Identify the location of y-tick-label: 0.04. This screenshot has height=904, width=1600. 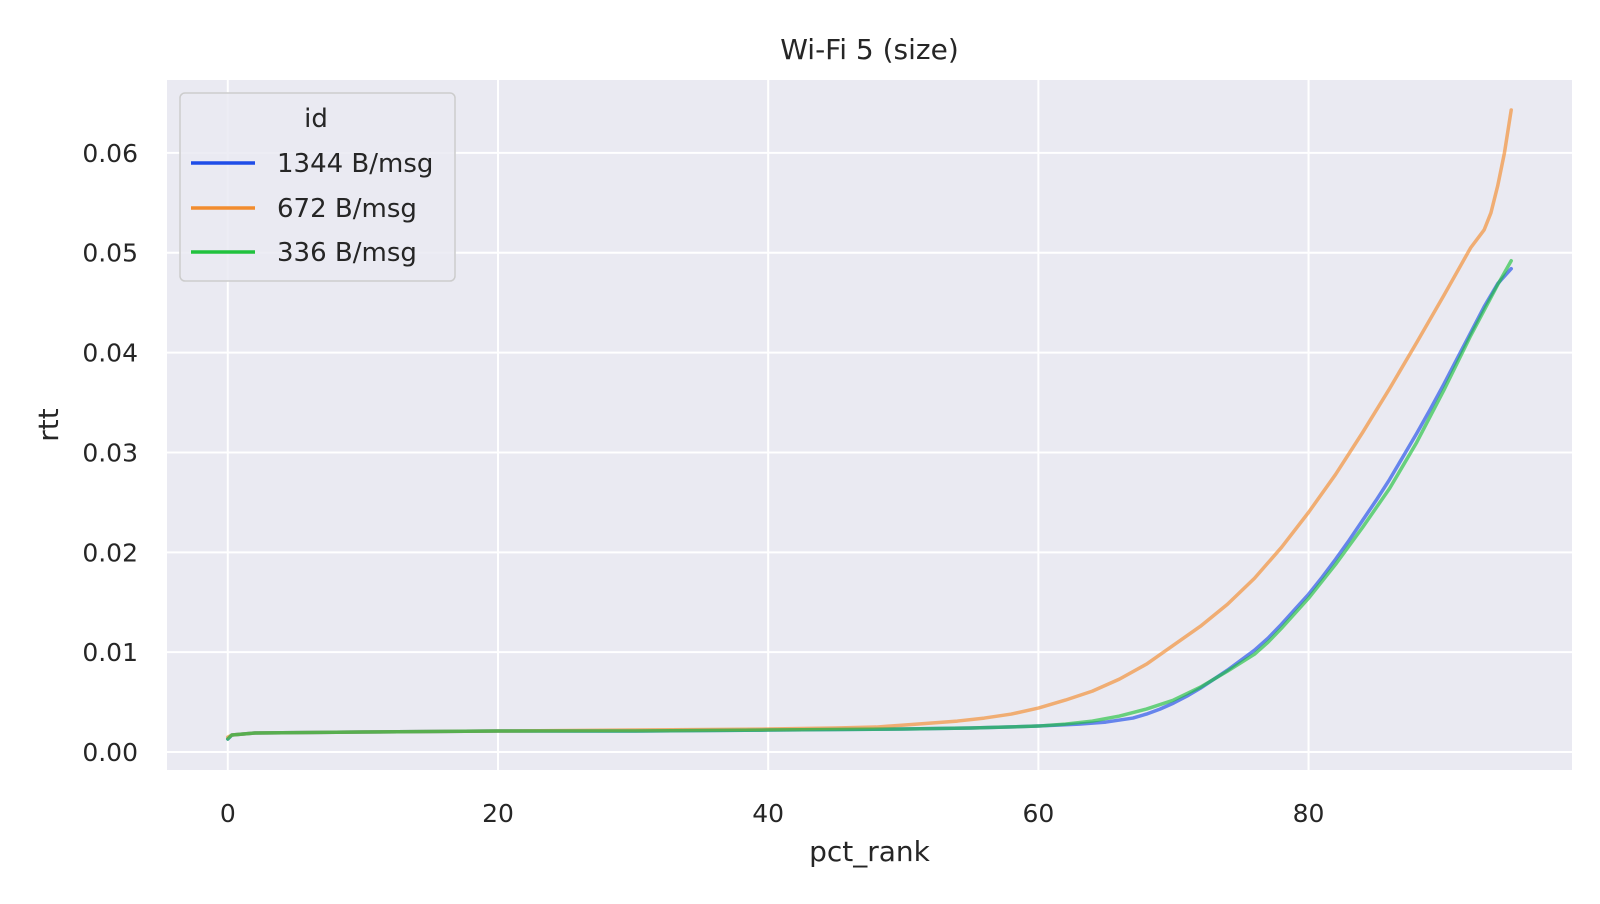
(110, 353).